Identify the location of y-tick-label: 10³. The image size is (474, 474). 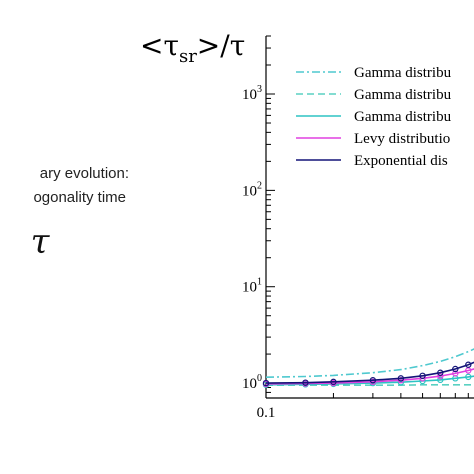
(252, 93).